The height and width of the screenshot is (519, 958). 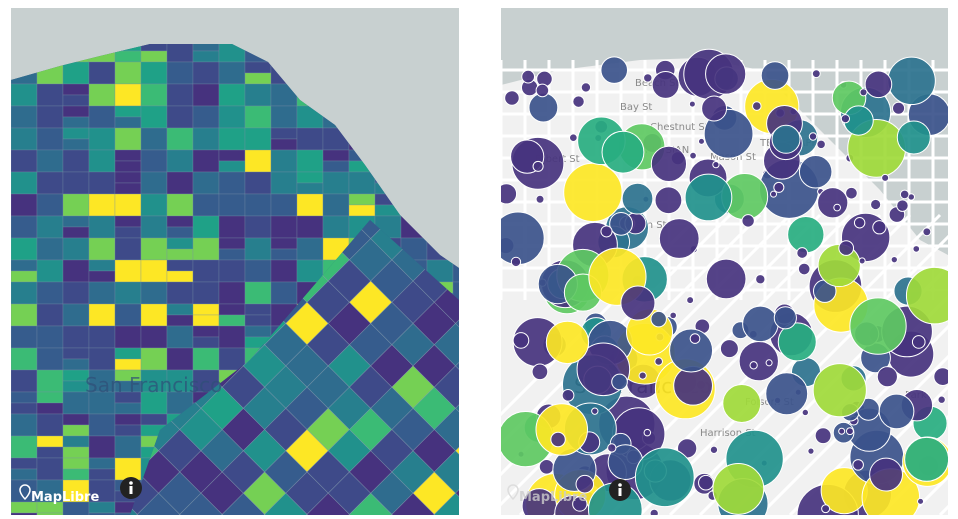 What do you see at coordinates (65, 497) in the screenshot?
I see `attribution-text: MapLibre` at bounding box center [65, 497].